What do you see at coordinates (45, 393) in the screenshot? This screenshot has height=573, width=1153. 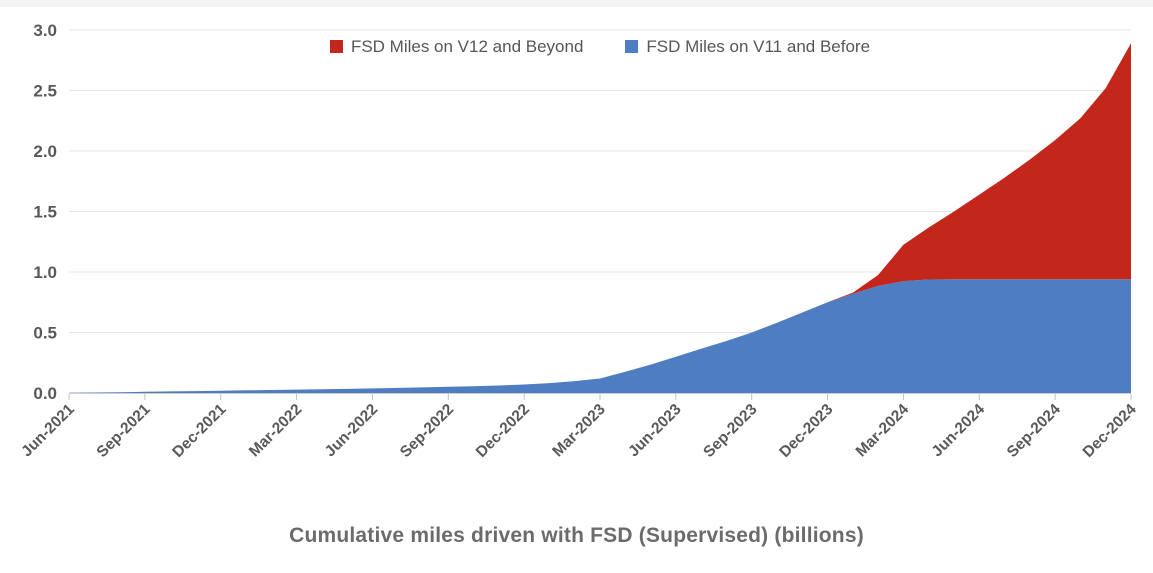 I see `y-axis-tick-label: 0.0` at bounding box center [45, 393].